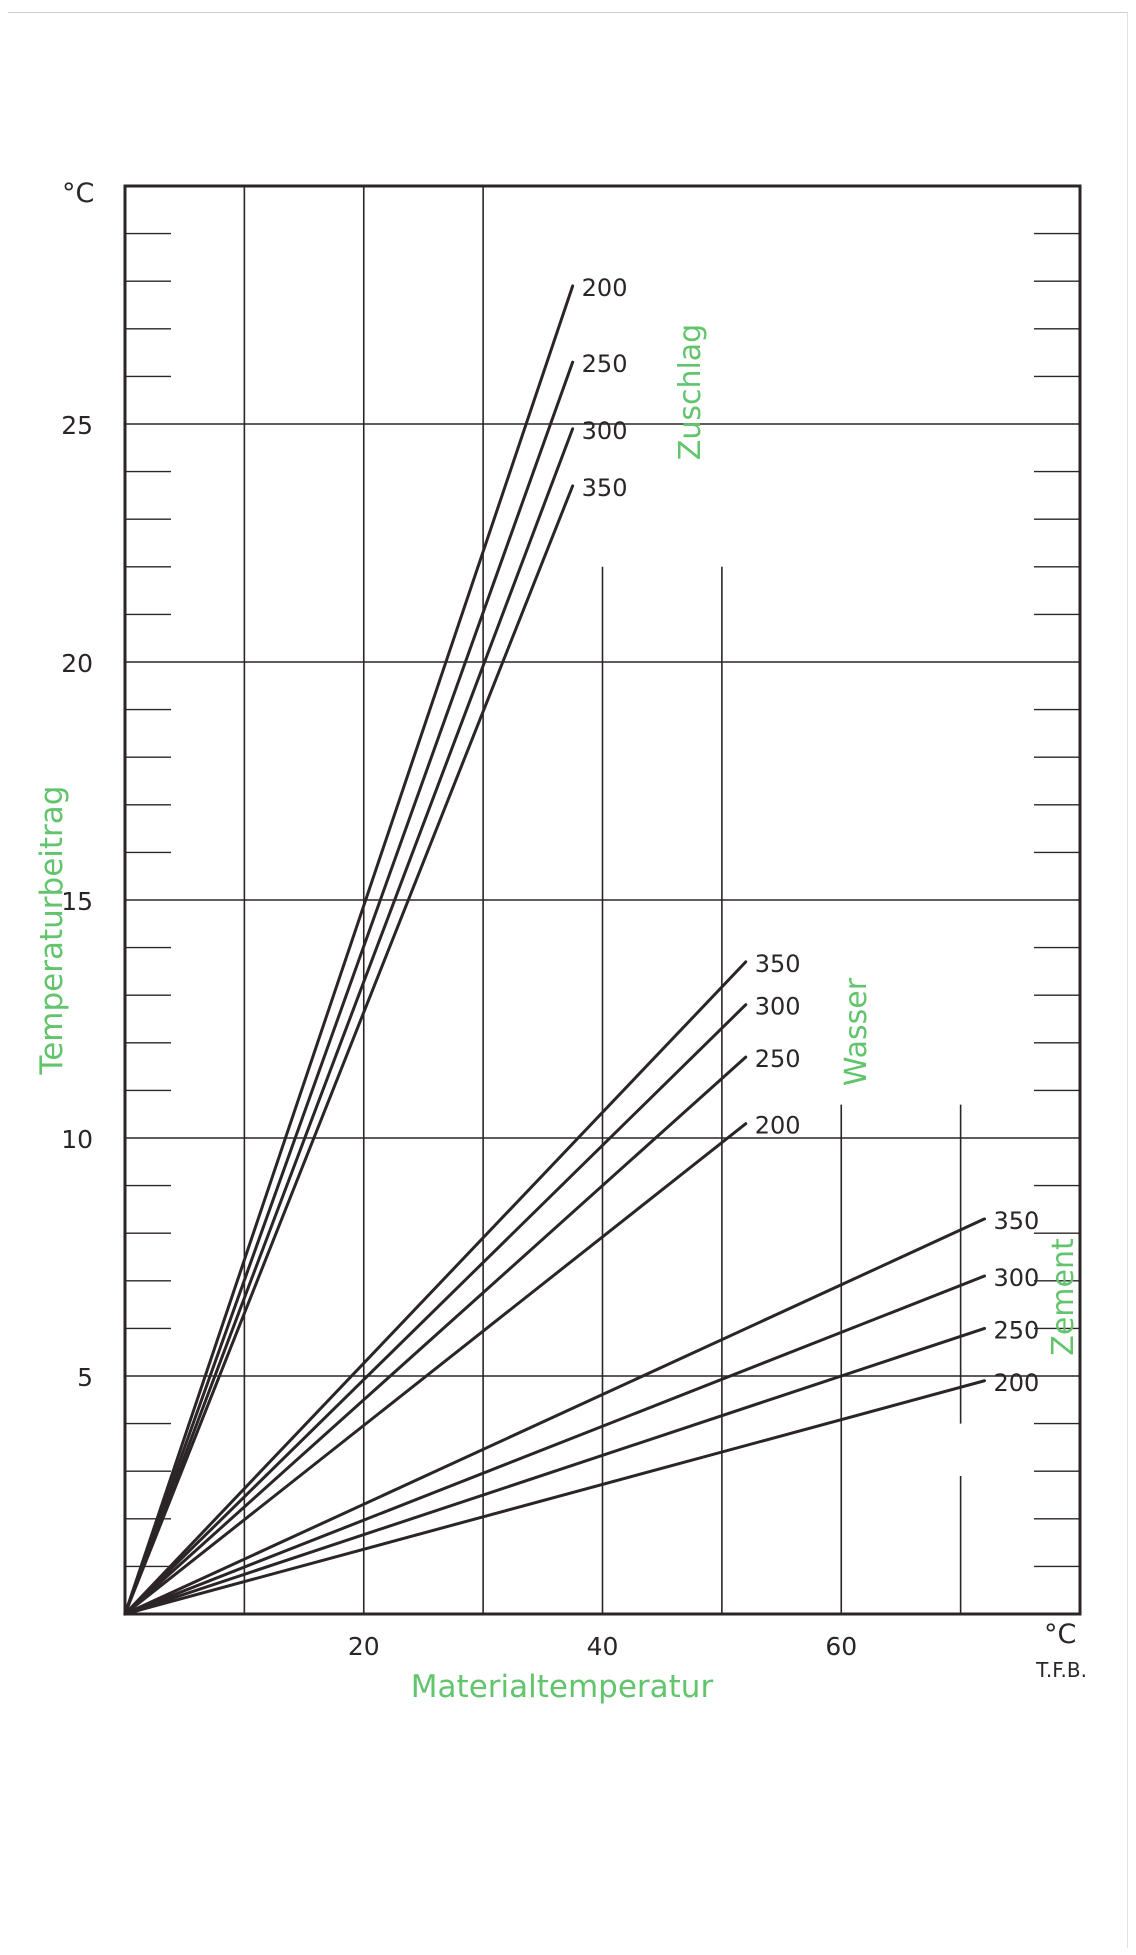 This screenshot has width=1136, height=1955. Describe the element at coordinates (77, 1139) in the screenshot. I see `y-tick-label: 10` at that location.